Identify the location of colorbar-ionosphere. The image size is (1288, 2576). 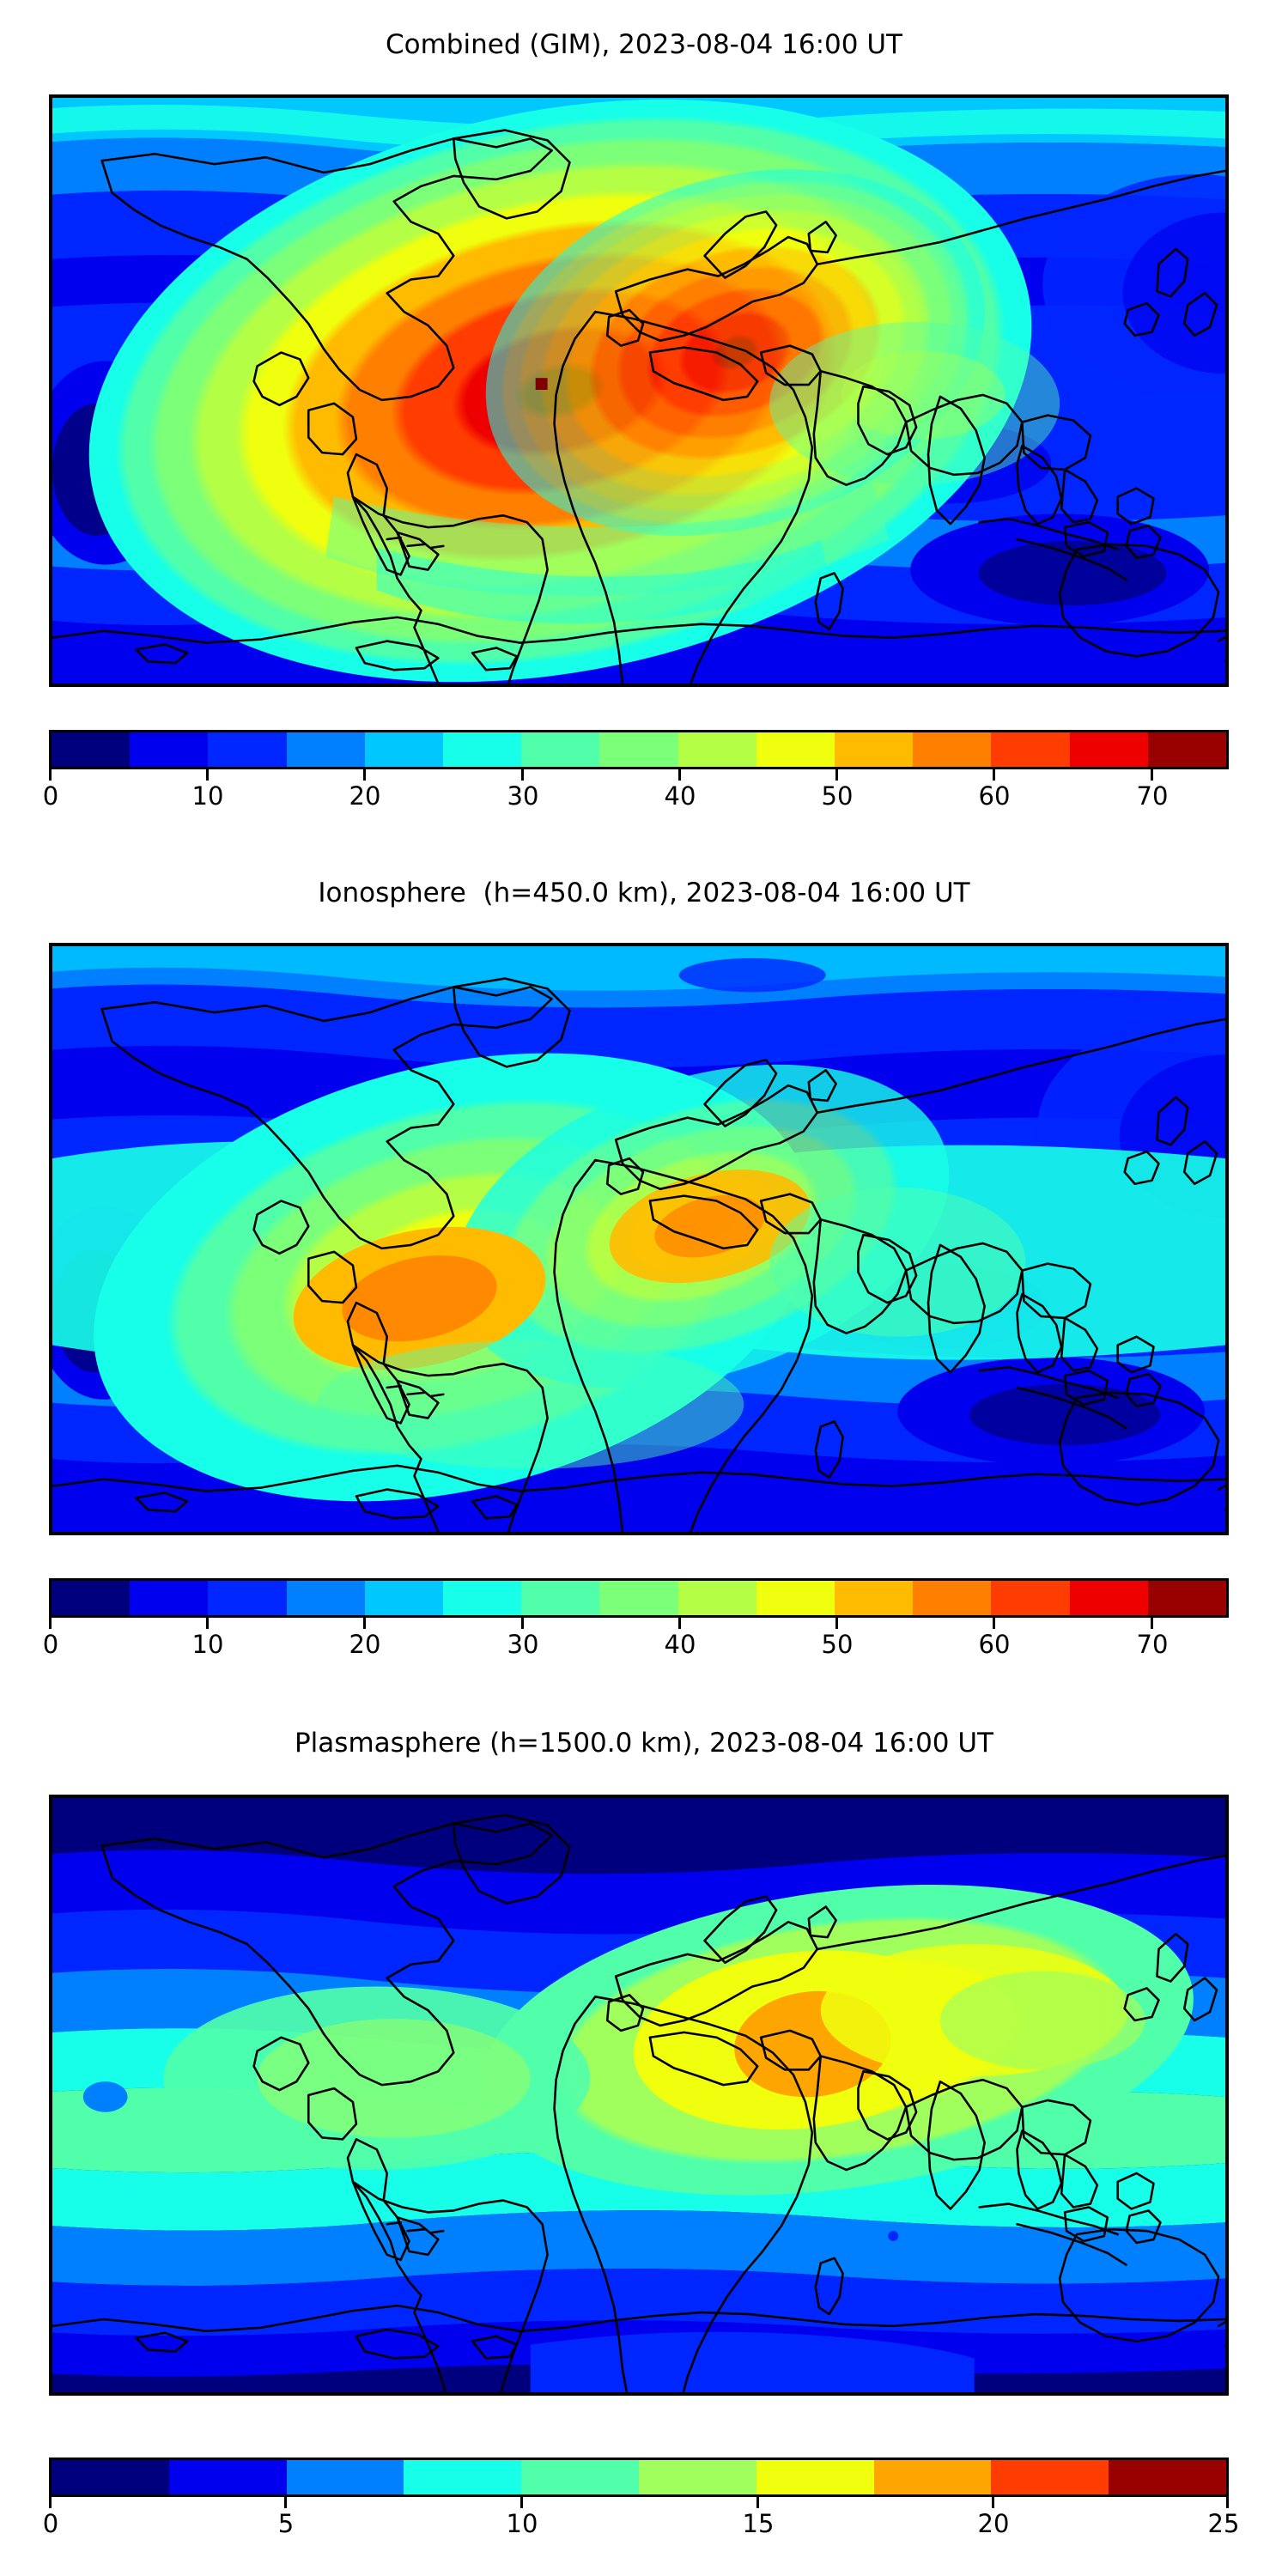
(639, 1598).